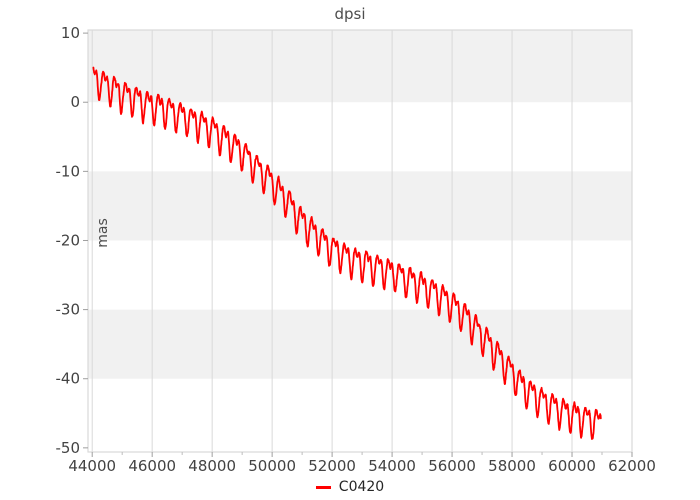 The image size is (700, 500). What do you see at coordinates (323, 487) in the screenshot?
I see `legend-line-swatch` at bounding box center [323, 487].